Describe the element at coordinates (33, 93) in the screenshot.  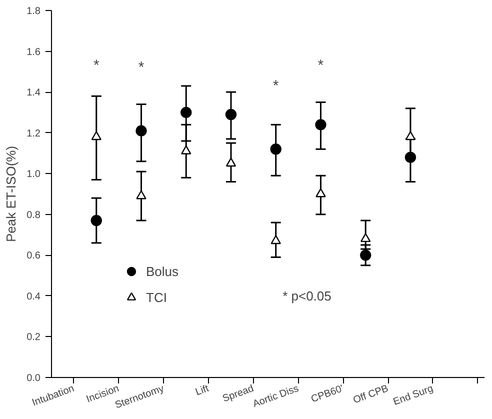
I see `y-tick-label: 1.4` at that location.